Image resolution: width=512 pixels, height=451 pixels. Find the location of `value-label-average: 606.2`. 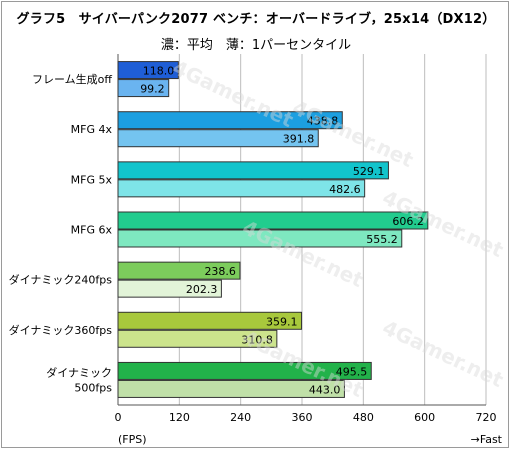

value-label-average: 606.2 is located at coordinates (408, 221).